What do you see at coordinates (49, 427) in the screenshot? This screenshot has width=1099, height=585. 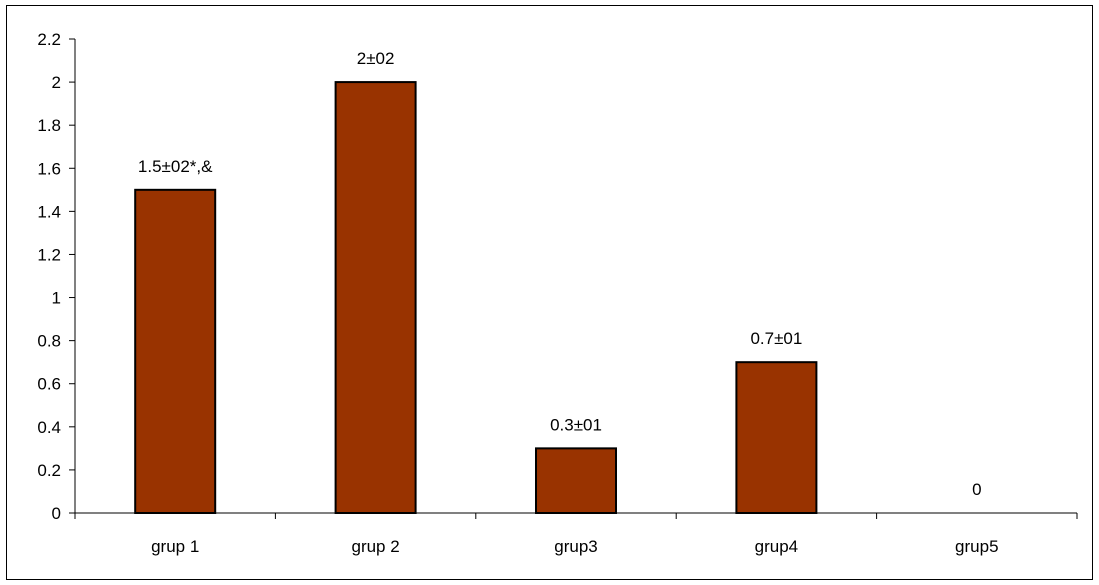 I see `y-tick-label: 0.4` at bounding box center [49, 427].